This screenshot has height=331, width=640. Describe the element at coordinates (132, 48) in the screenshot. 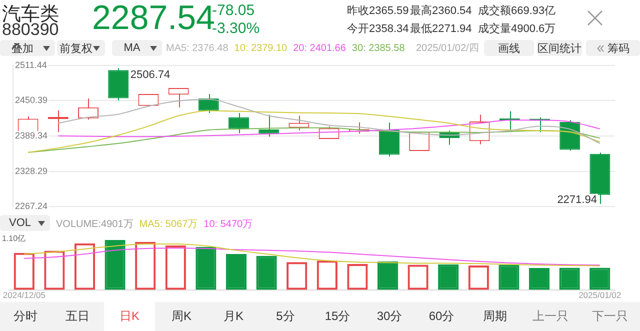

I see `text: MA` at that location.